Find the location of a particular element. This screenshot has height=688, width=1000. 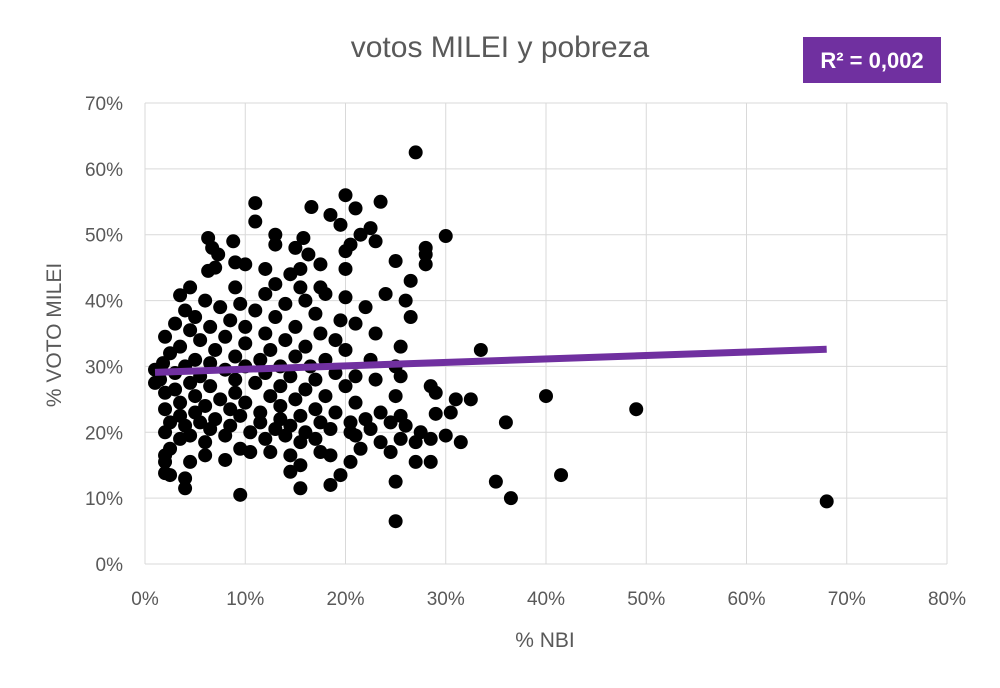

y-tick-label: 40% is located at coordinates (104, 302).